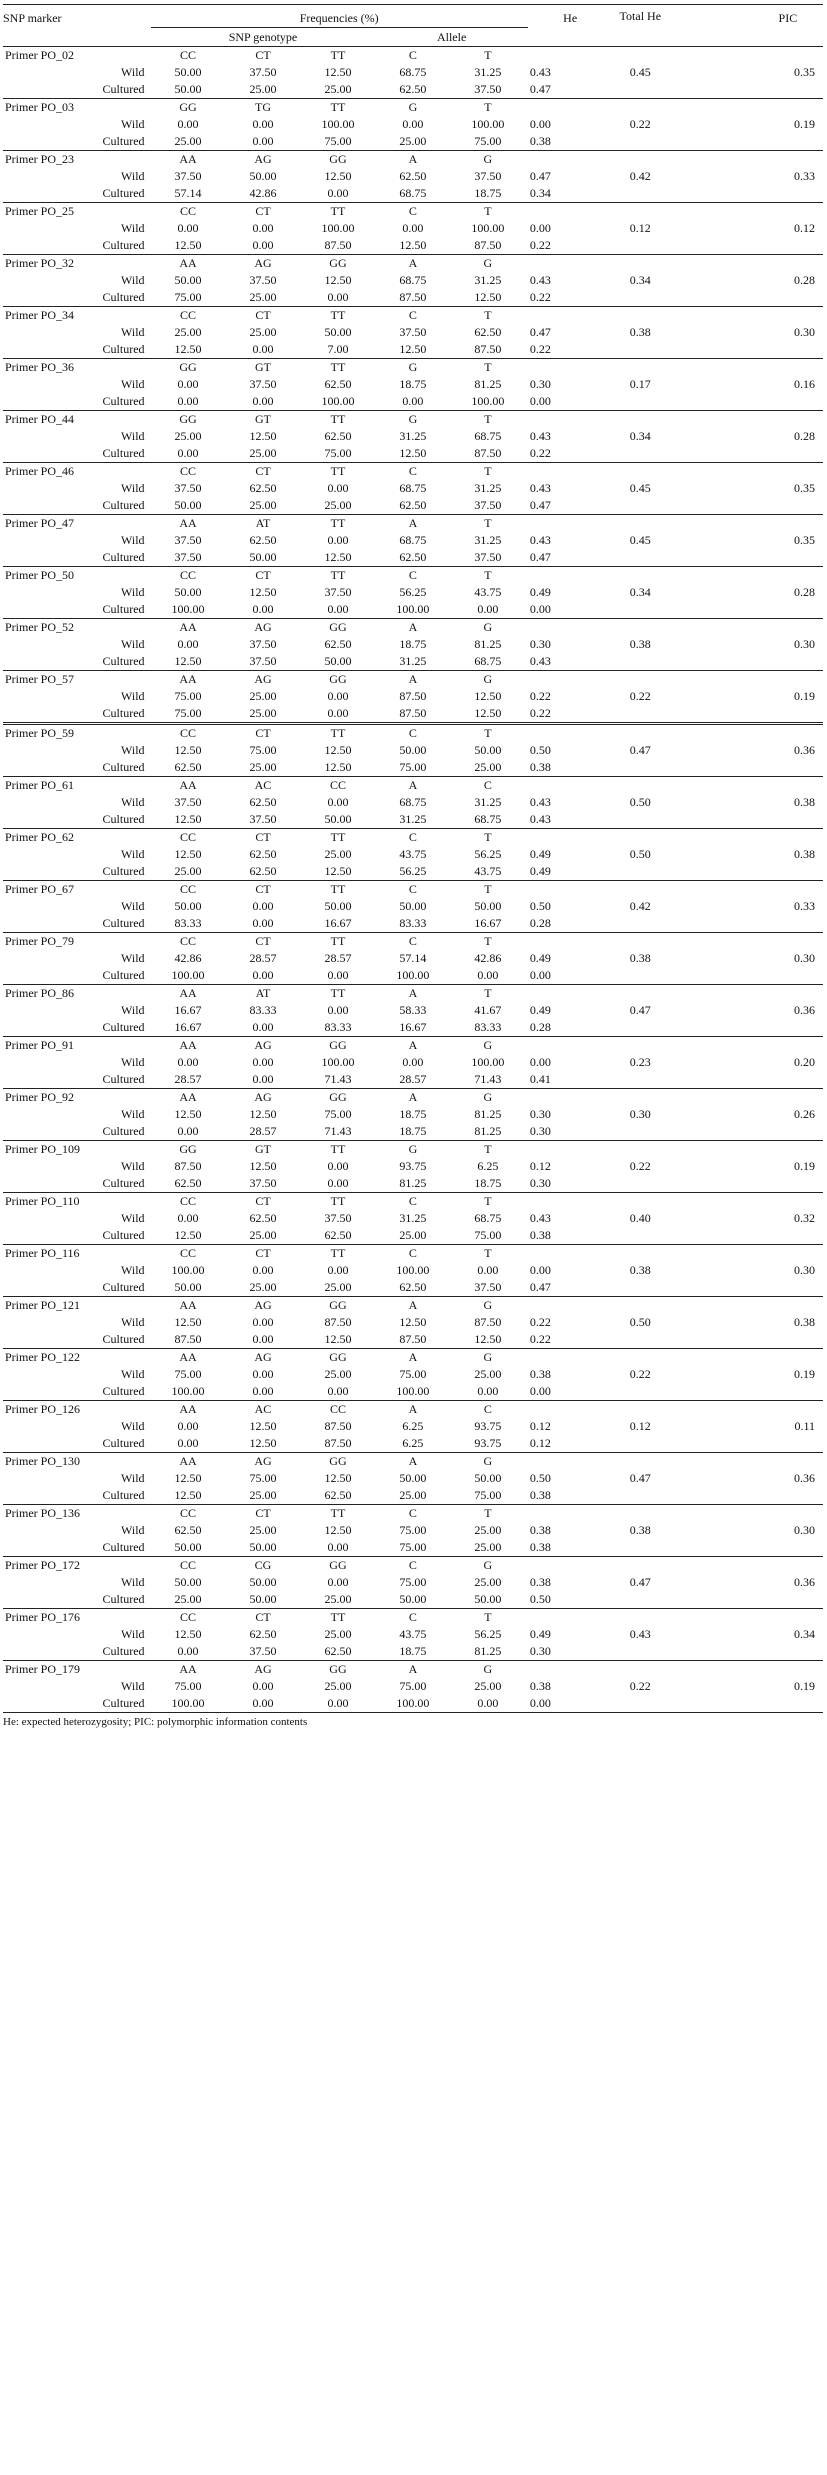 Image resolution: width=827 pixels, height=2475 pixels. What do you see at coordinates (39, 941) in the screenshot?
I see `marker-name: Primer PO_79` at bounding box center [39, 941].